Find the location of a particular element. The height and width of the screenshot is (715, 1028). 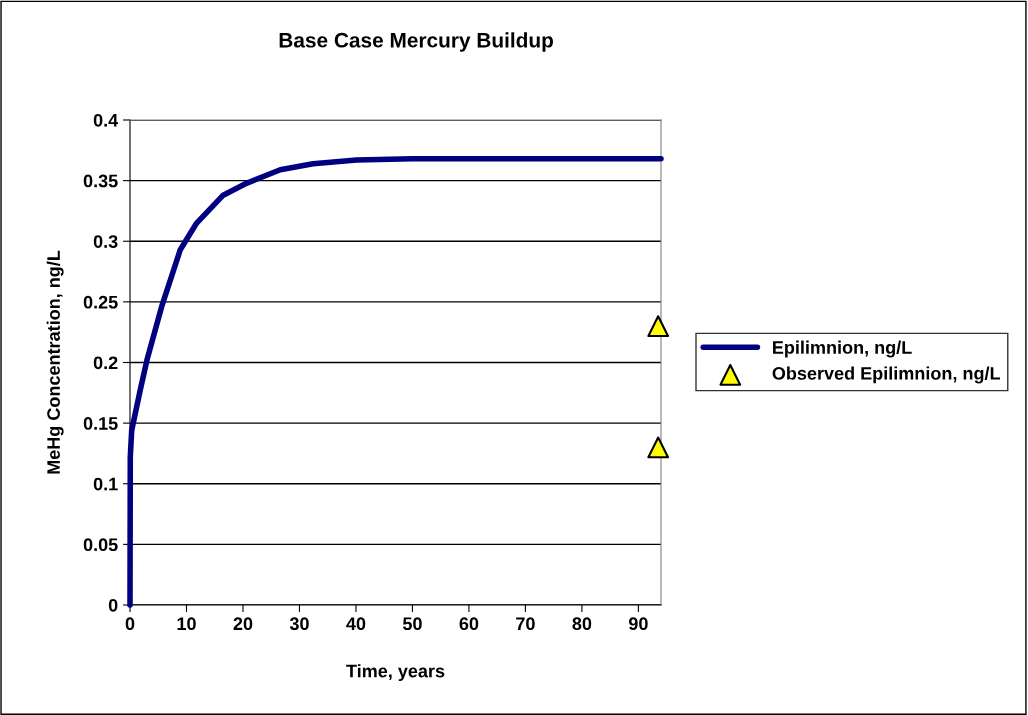

y-tick-label: 0 is located at coordinates (113, 605).